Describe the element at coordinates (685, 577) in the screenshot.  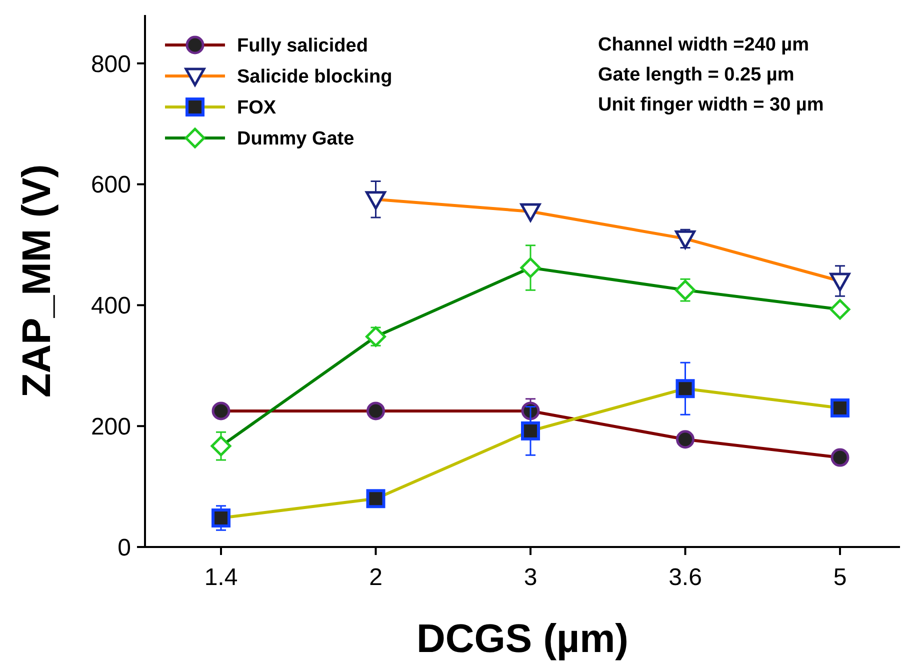
I see `x-tick-label: 3.6` at that location.